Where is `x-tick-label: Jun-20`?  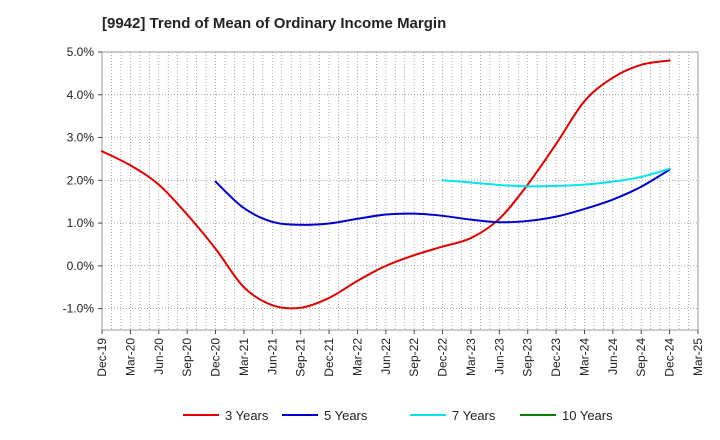
x-tick-label: Jun-20 is located at coordinates (159, 356).